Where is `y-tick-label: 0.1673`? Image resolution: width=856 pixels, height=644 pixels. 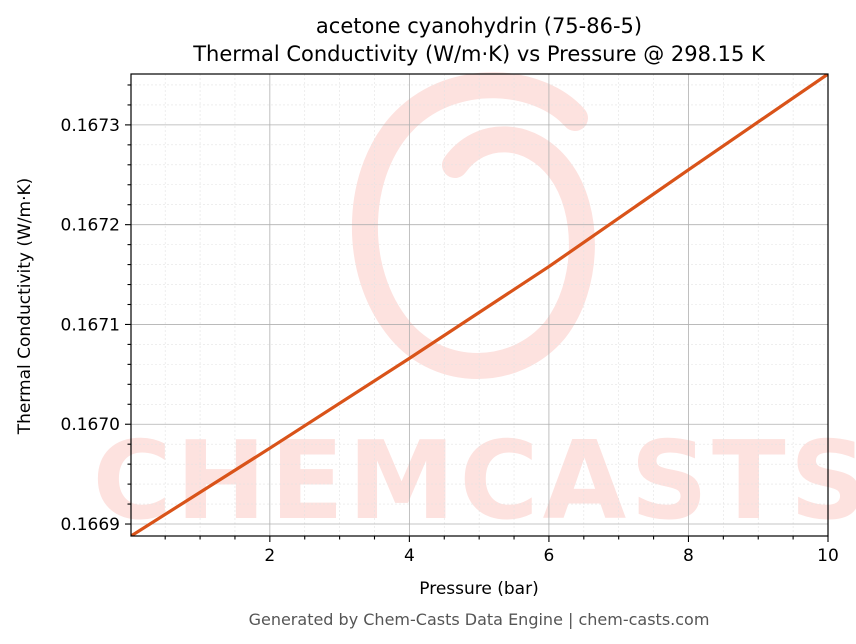 y-tick-label: 0.1673 is located at coordinates (90, 126).